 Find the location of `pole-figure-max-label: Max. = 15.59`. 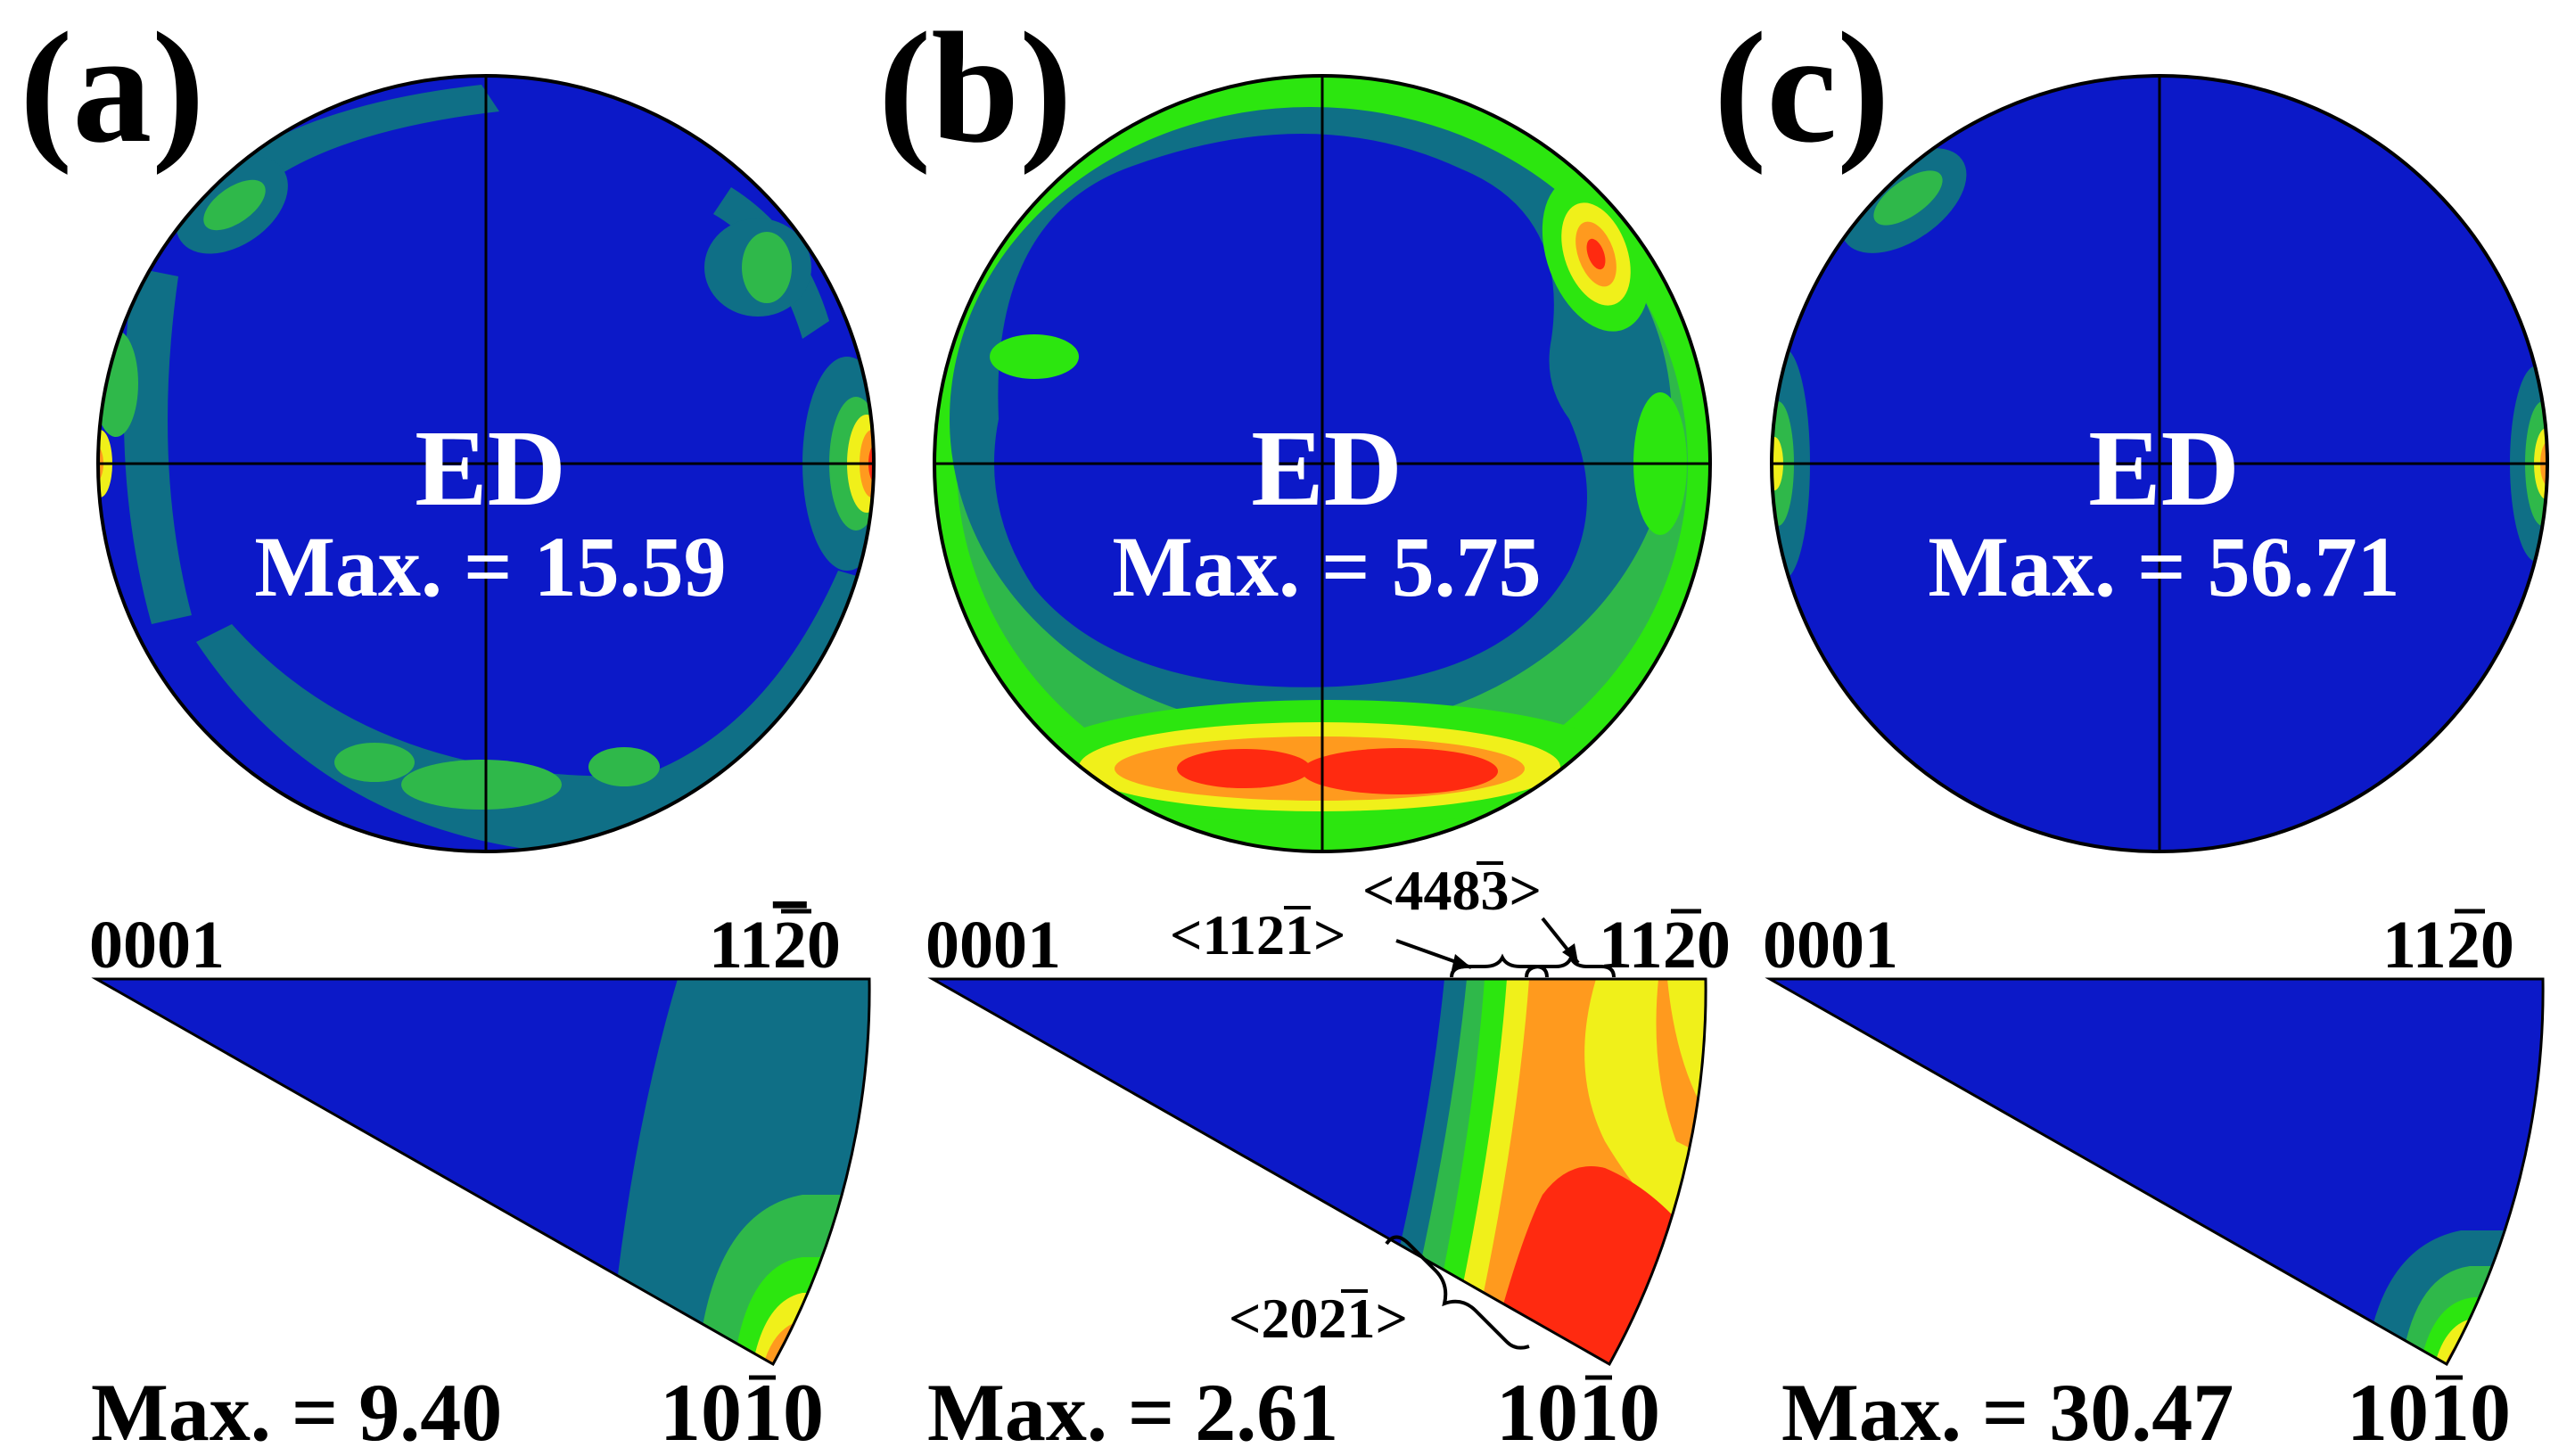

pole-figure-max-label: Max. = 15.59 is located at coordinates (490, 566).